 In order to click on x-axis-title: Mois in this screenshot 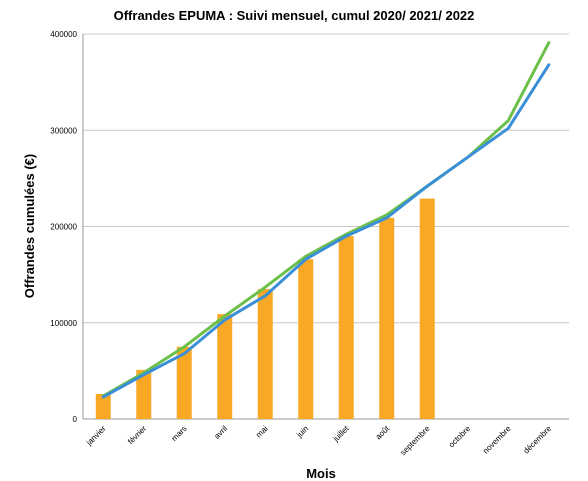, I will do `click(321, 473)`.